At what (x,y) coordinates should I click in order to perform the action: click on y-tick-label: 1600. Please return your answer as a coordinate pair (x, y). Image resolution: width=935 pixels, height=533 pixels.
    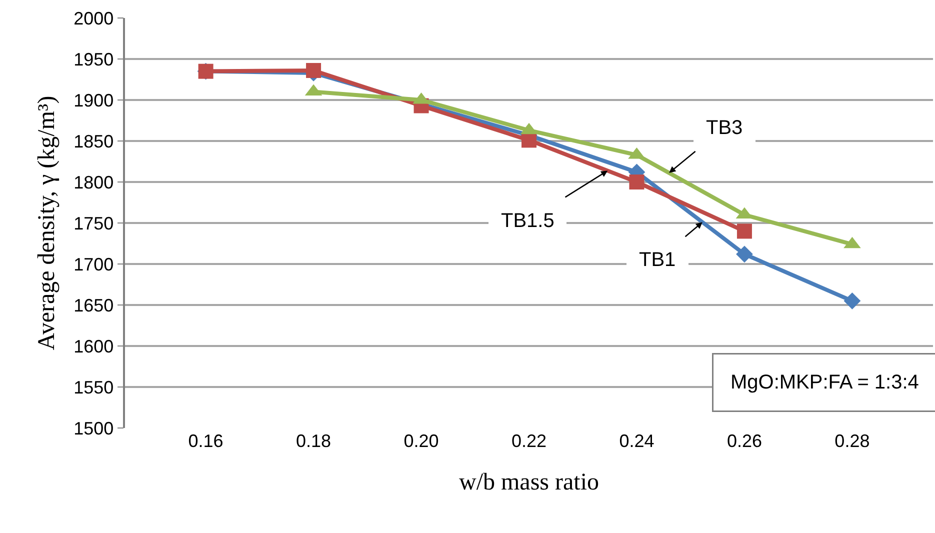
    Looking at the image, I should click on (94, 346).